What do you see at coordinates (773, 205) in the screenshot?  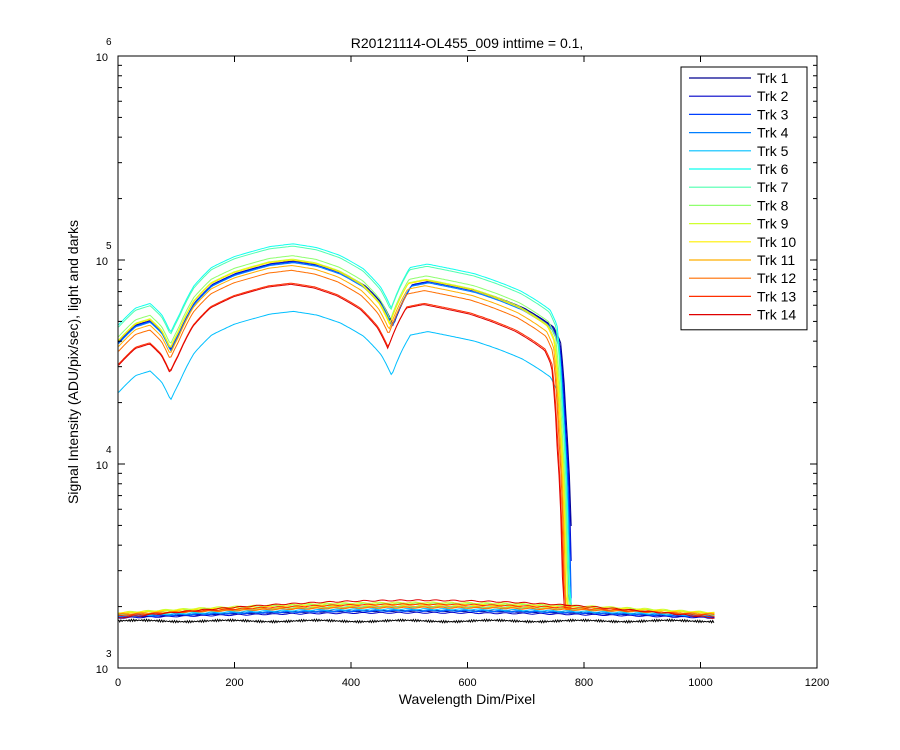 I see `legend-label: Trk 8` at bounding box center [773, 205].